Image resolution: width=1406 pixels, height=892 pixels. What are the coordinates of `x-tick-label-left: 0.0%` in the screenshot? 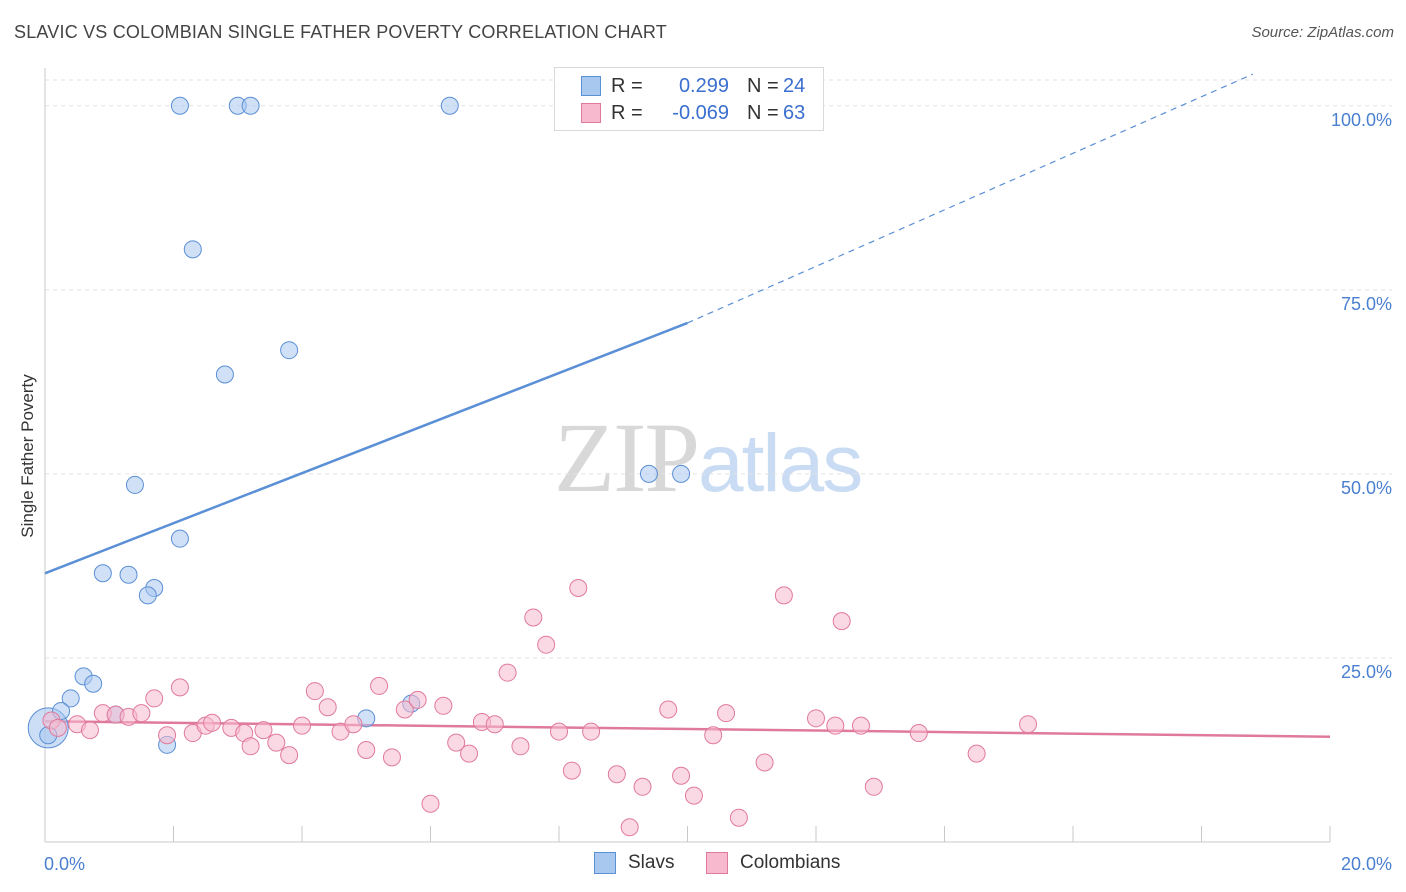 It's located at (64, 864).